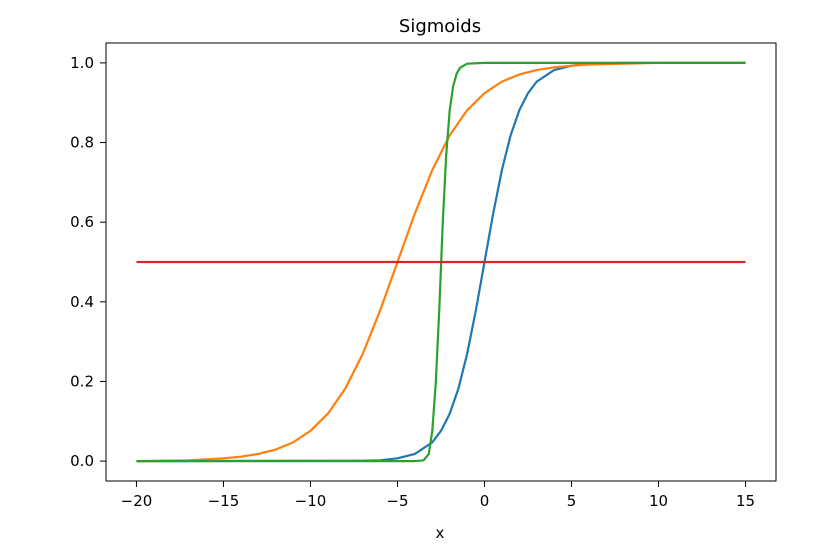 Image resolution: width=832 pixels, height=558 pixels. I want to click on y-tick-label: 1.0, so click(82, 63).